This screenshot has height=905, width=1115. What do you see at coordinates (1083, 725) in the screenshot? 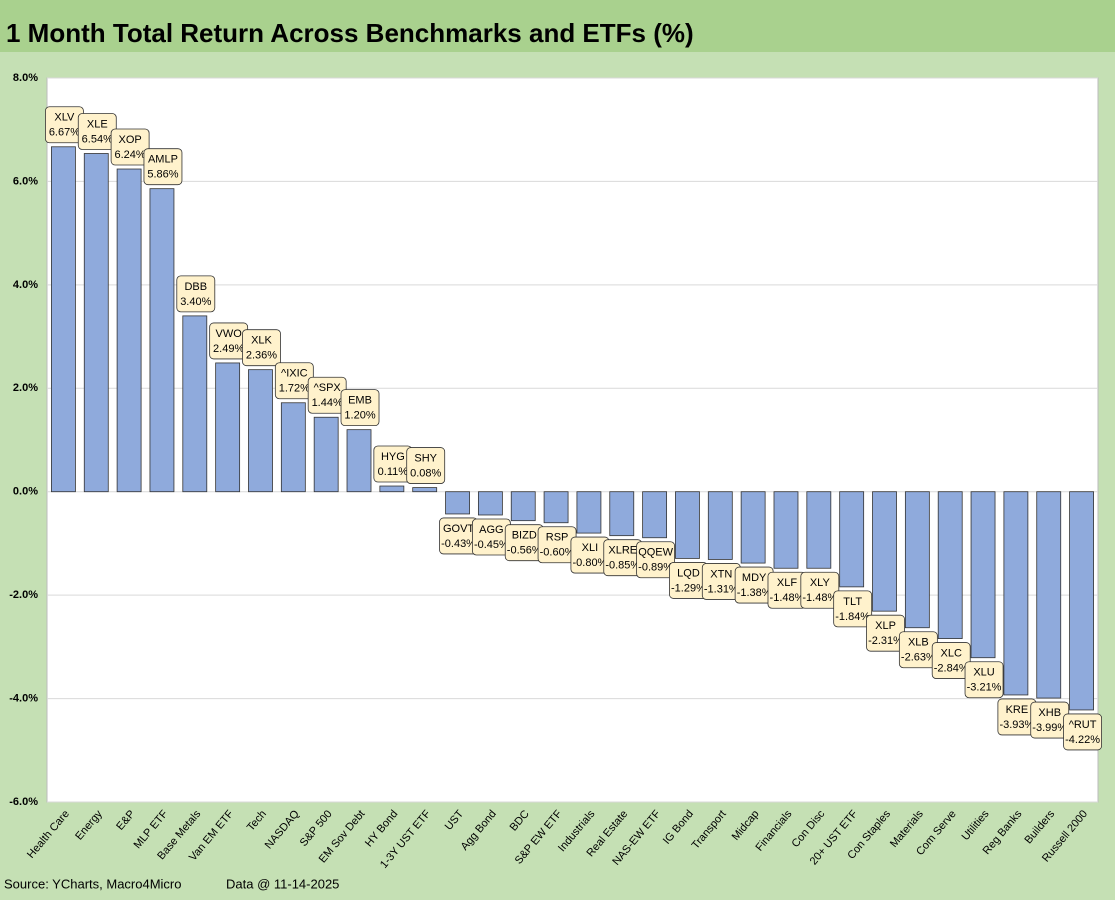
I see `data-label-ticker: ^RUT` at bounding box center [1083, 725].